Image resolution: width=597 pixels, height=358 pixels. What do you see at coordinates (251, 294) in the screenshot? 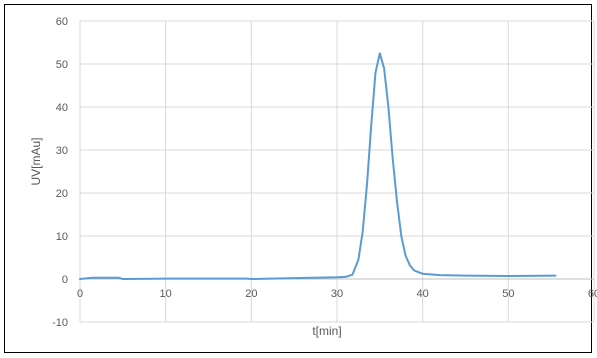
I see `x-tick-label: 20` at bounding box center [251, 294].